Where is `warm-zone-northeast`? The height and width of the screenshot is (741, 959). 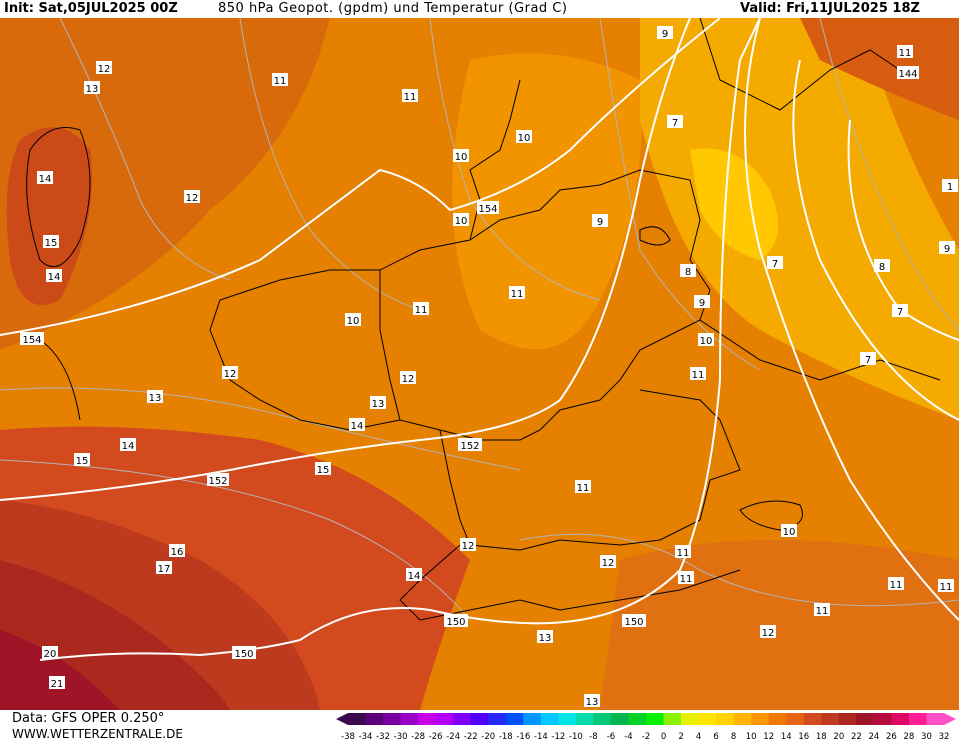 warm-zone-northeast is located at coordinates (879, 69).